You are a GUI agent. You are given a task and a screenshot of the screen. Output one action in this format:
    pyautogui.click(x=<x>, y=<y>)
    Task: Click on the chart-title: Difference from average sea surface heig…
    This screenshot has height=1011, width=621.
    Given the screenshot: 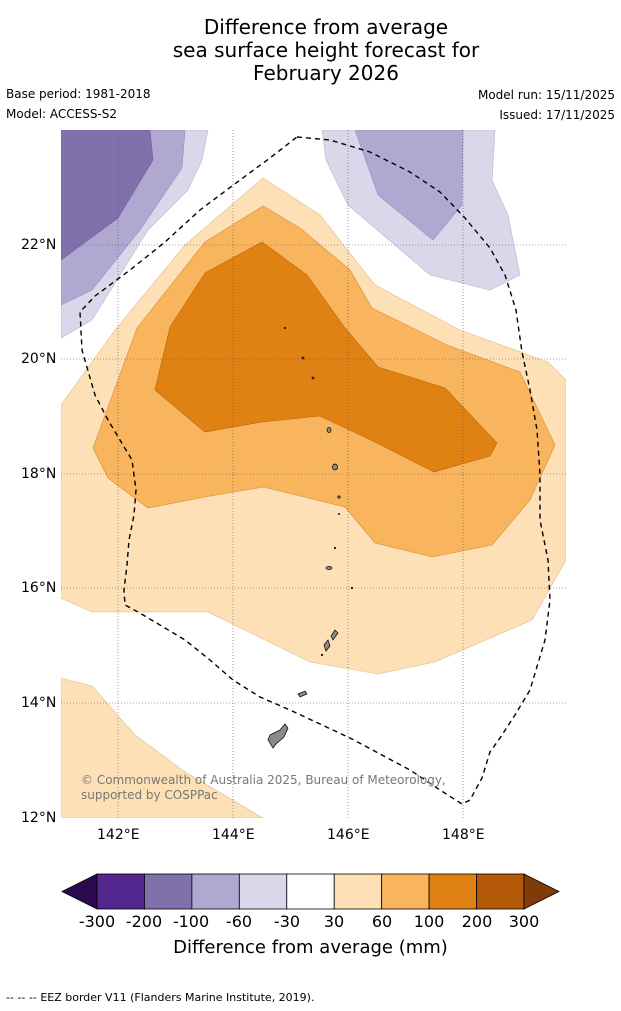 What is the action you would take?
    pyautogui.click(x=310, y=50)
    